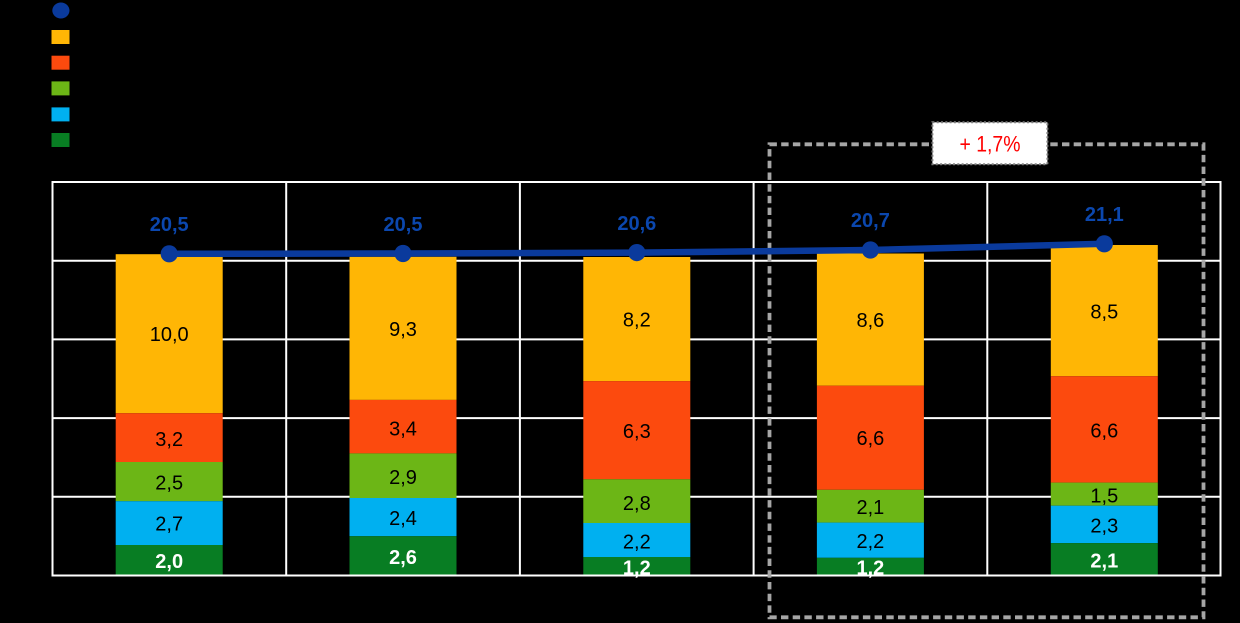 The width and height of the screenshot is (1240, 623). What do you see at coordinates (870, 321) in the screenshot?
I see `svg-text: 8,6` at bounding box center [870, 321].